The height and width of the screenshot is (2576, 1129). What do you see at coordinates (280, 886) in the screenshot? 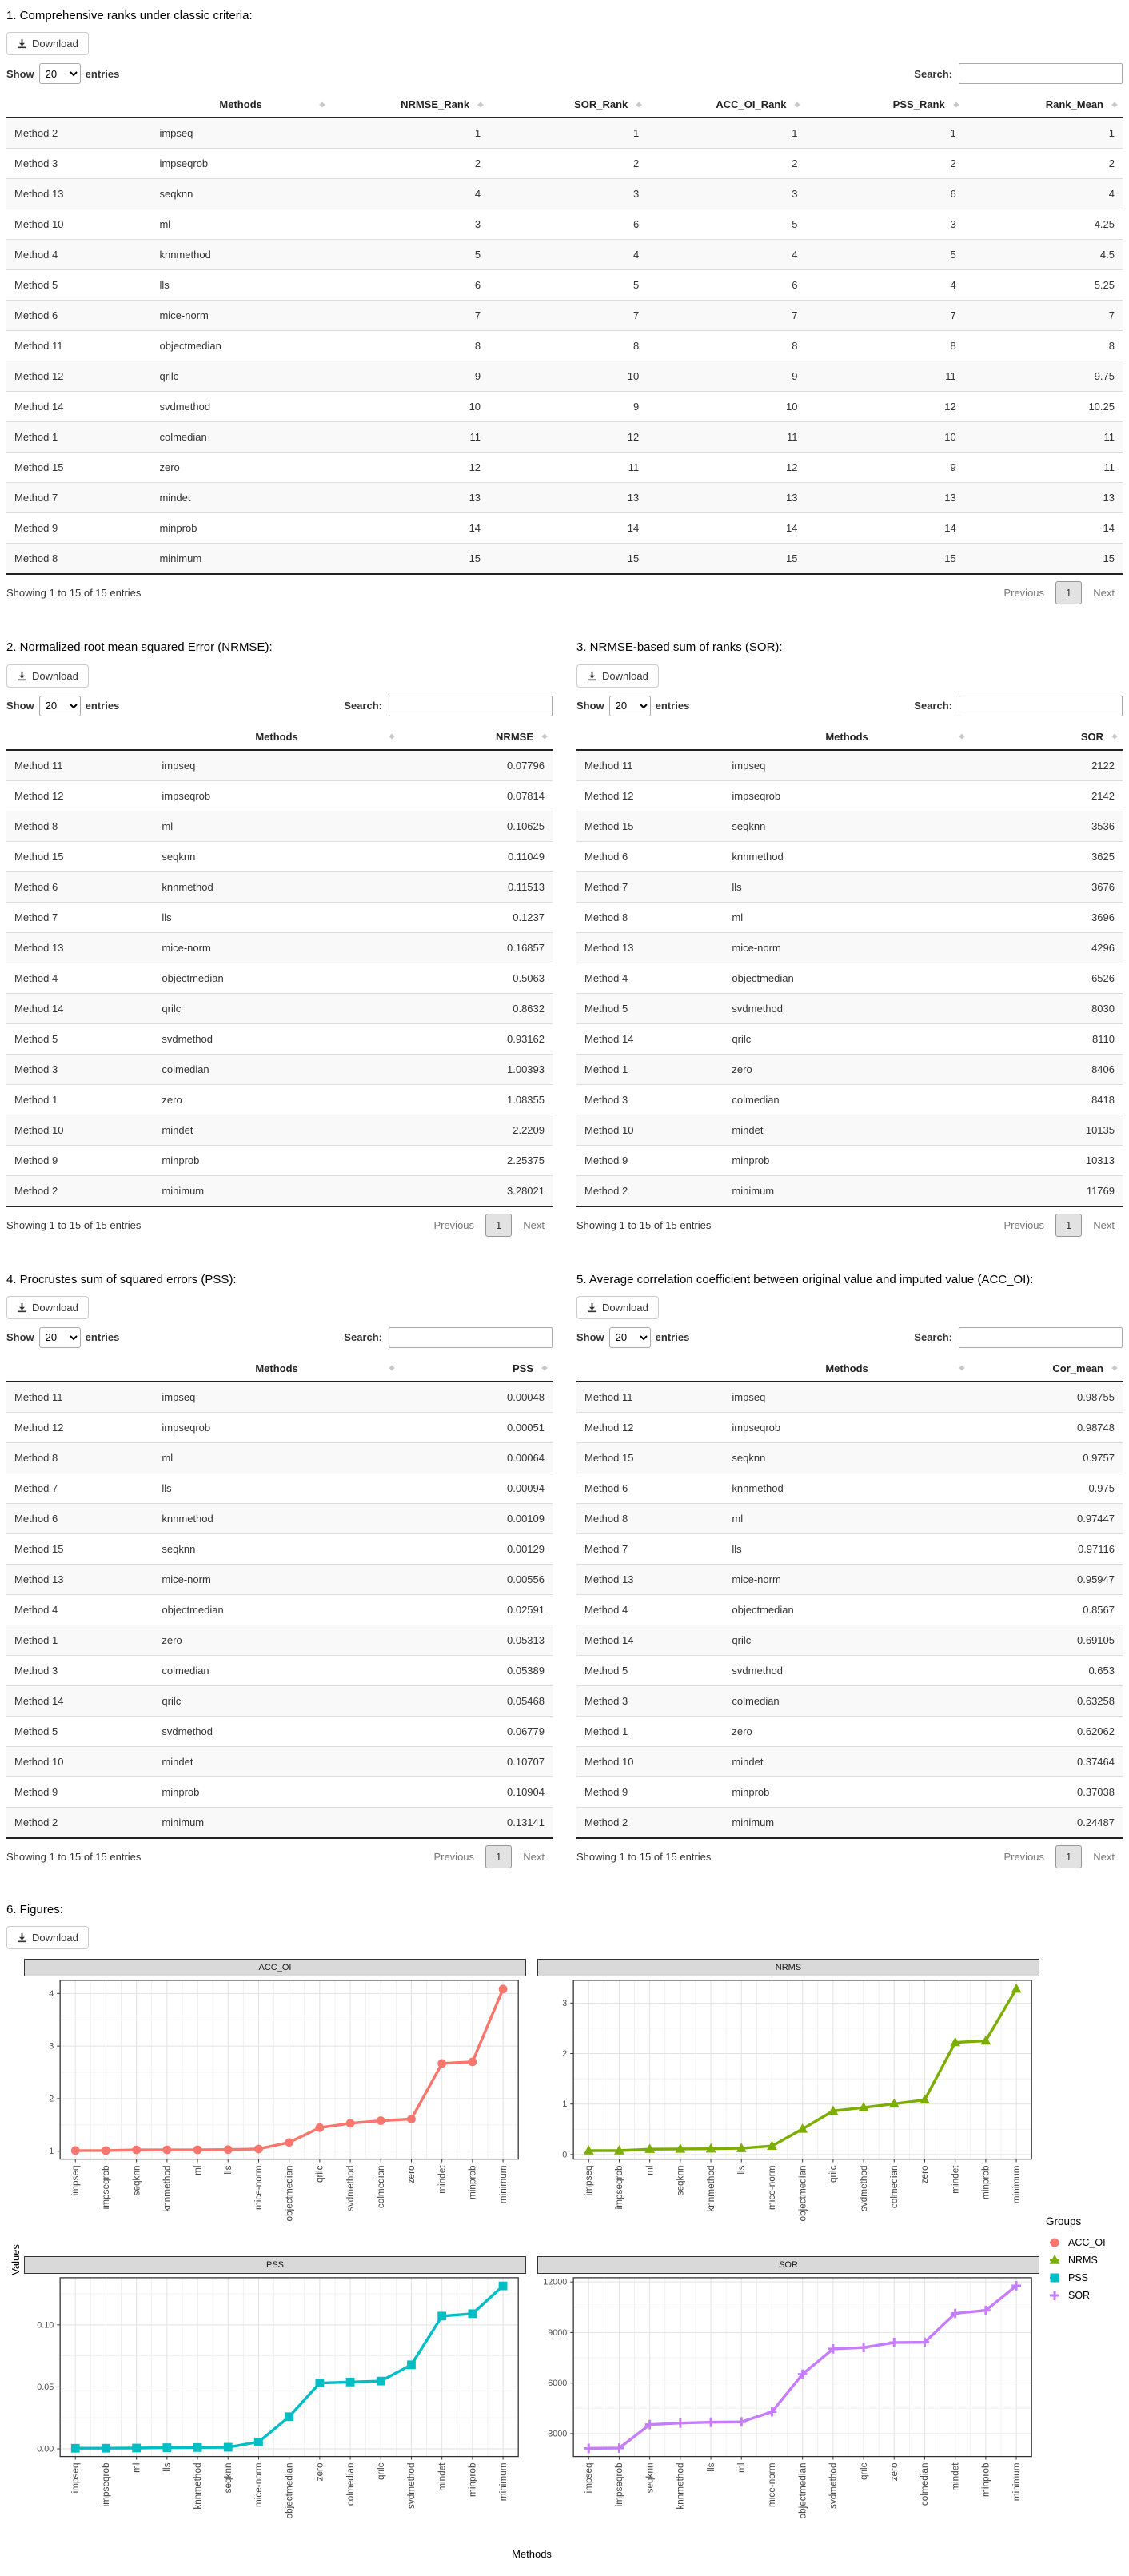
I see `table-row: Method 6 knnmethod 0.11513` at bounding box center [280, 886].